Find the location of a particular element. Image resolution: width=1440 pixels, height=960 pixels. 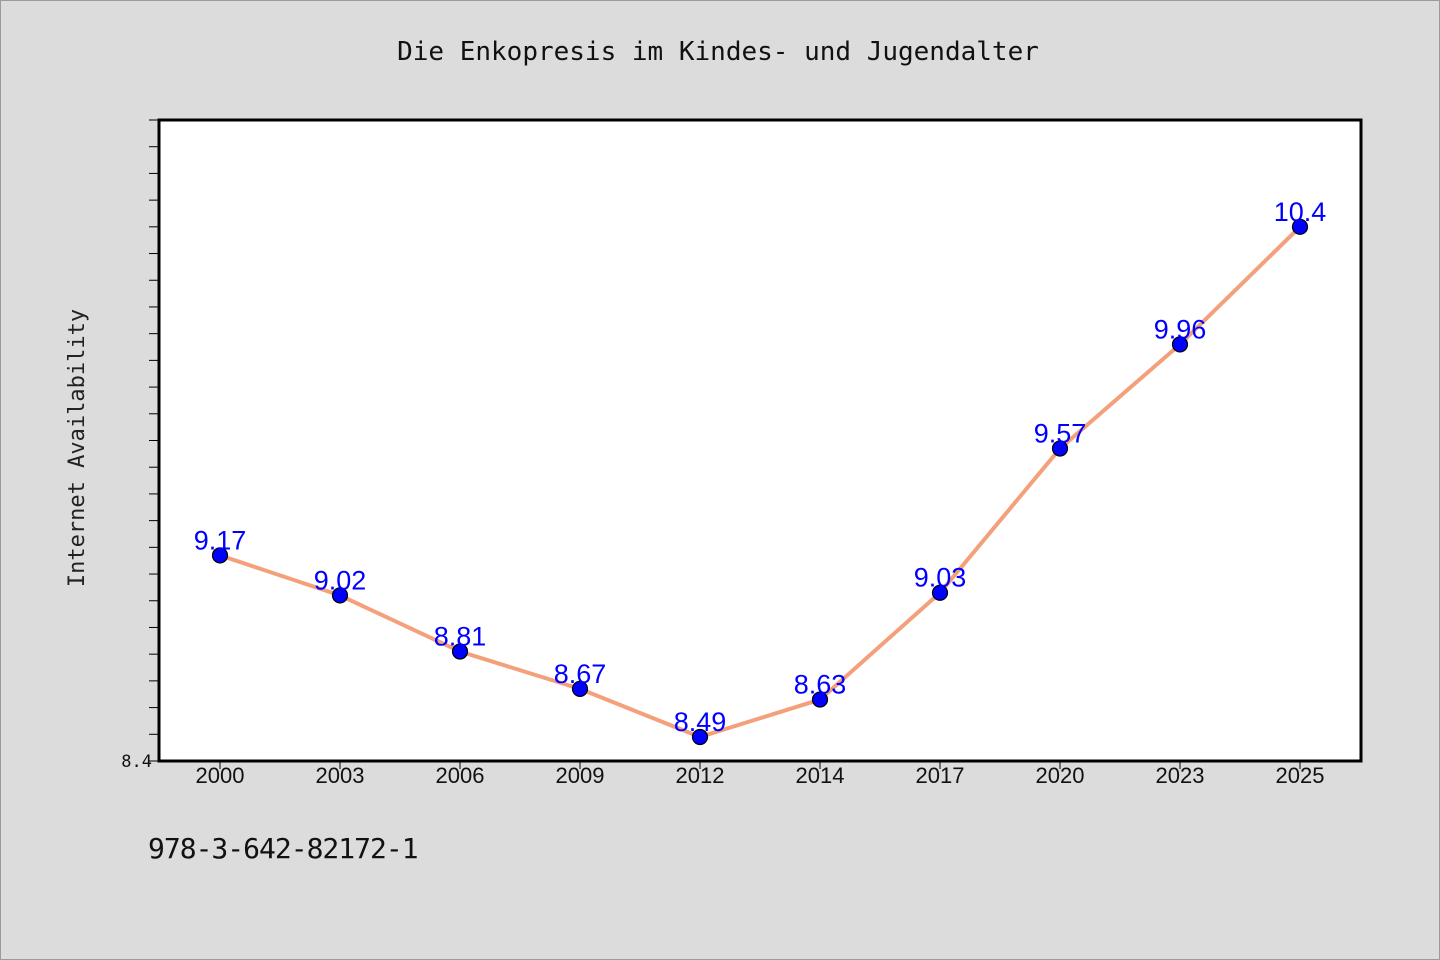

x-axis-ticks: 2000 2003 2006 2009 2012 2014 2017 2020 2023 2025 is located at coordinates (760, 774).